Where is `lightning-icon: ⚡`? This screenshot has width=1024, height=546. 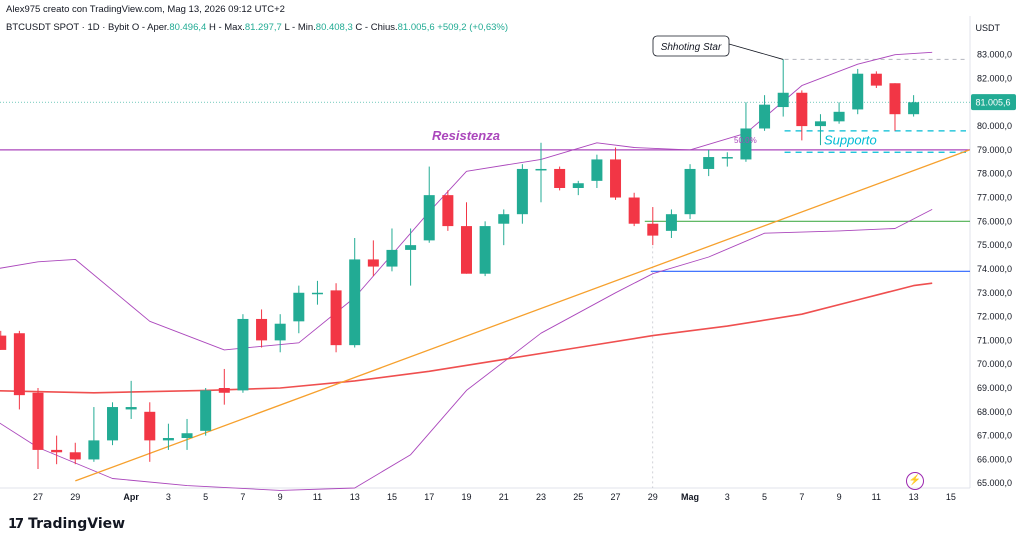 lightning-icon: ⚡ is located at coordinates (915, 481).